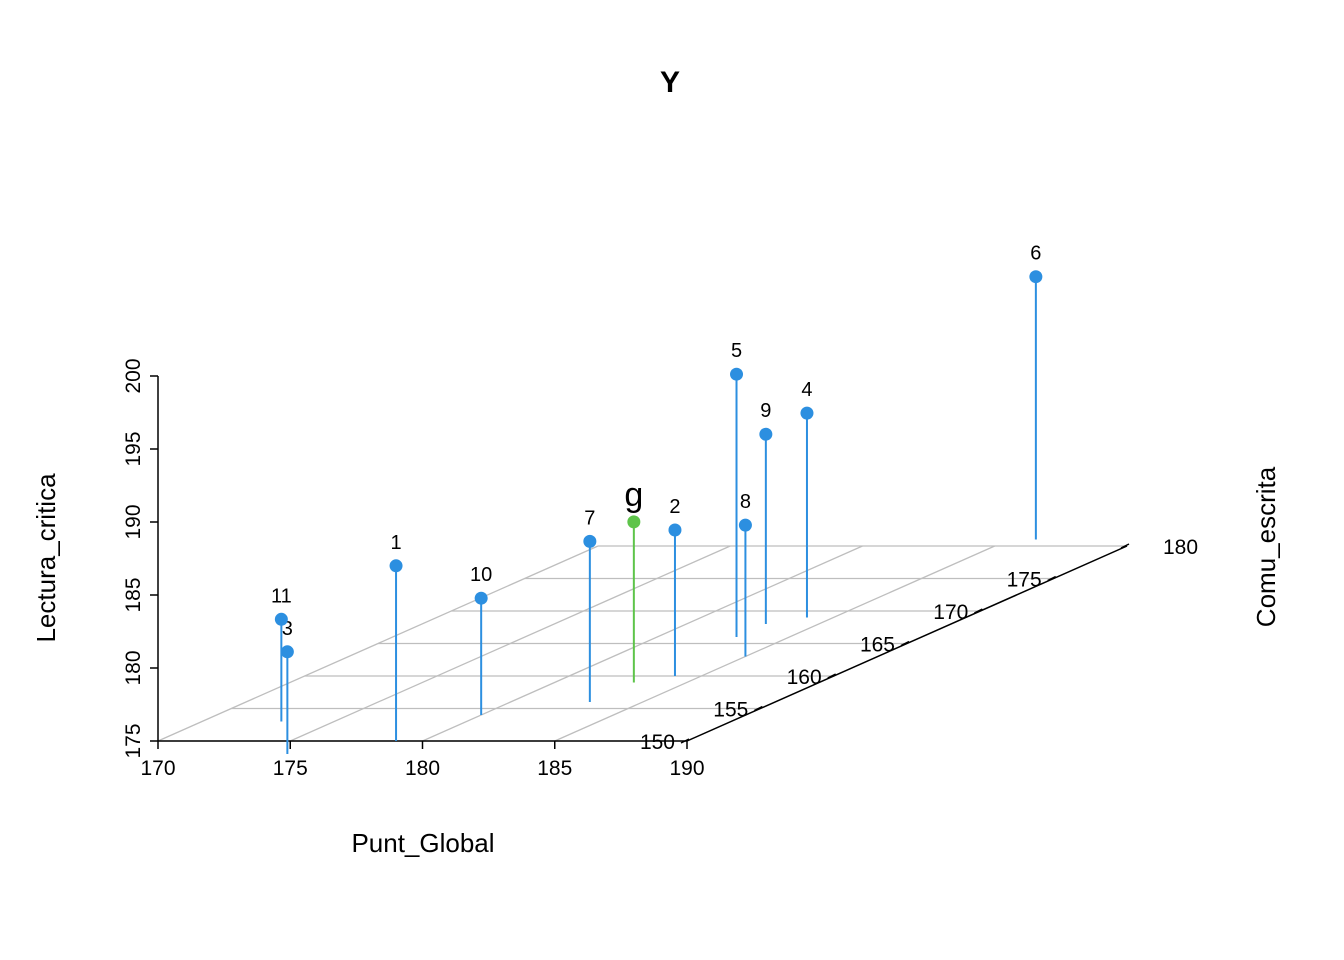 The image size is (1344, 960). What do you see at coordinates (634, 522) in the screenshot?
I see `data-point-g` at bounding box center [634, 522].